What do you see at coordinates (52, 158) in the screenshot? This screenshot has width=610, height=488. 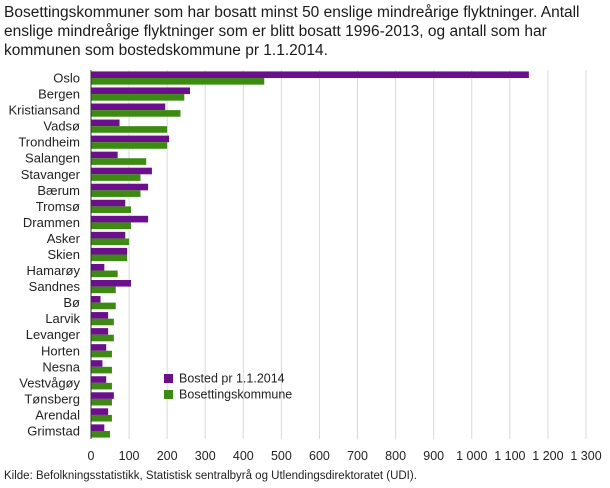 I see `category-label: Salangen` at bounding box center [52, 158].